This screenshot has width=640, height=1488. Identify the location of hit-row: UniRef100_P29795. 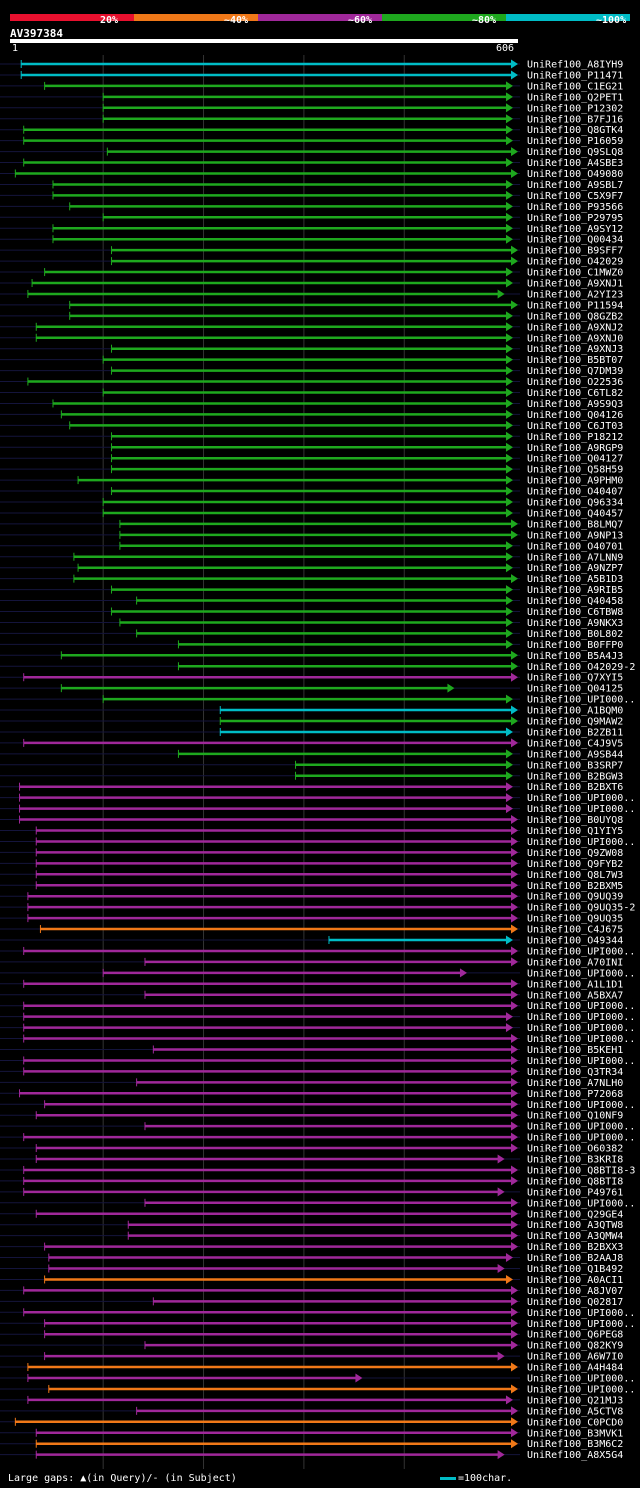
(311, 218).